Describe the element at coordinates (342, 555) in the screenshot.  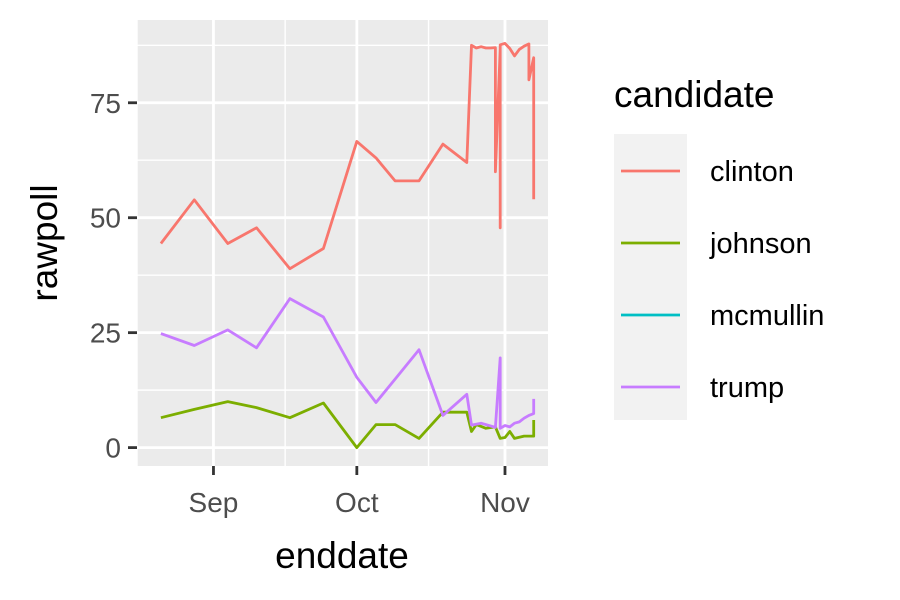
I see `x-axis-title: enddate` at that location.